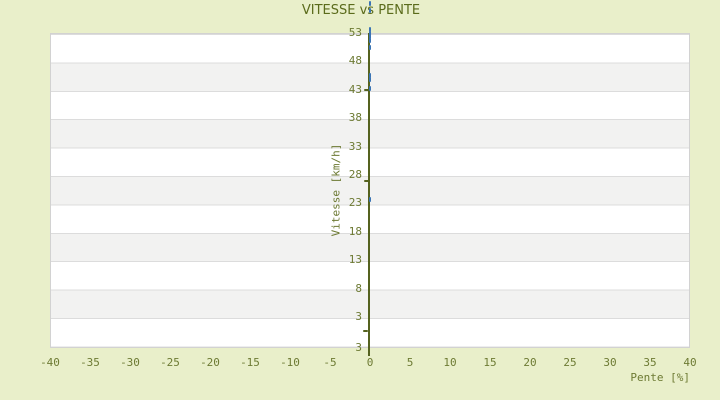 This screenshot has height=400, width=720. I want to click on x-tick-label: 10, so click(450, 362).